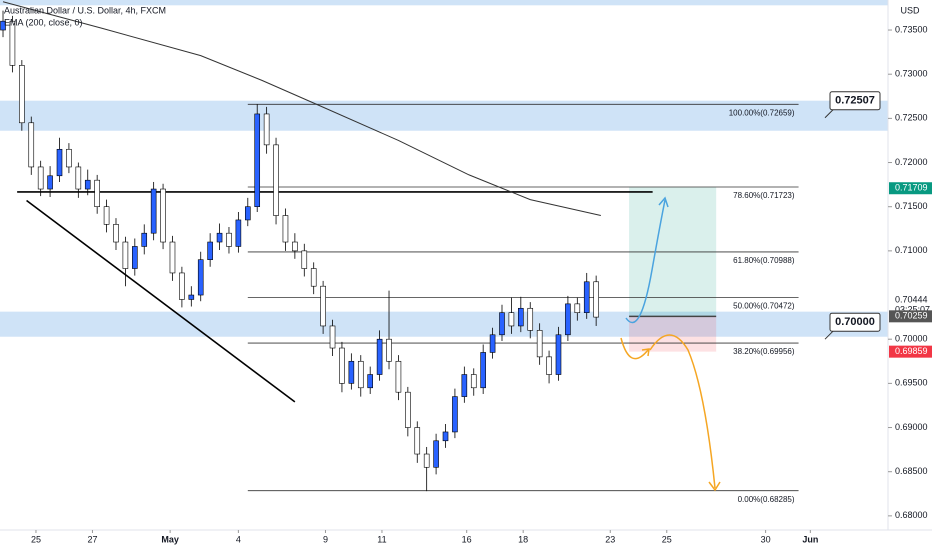 The image size is (932, 550). What do you see at coordinates (911, 162) in the screenshot?
I see `y-tick-label: 0.72000` at bounding box center [911, 162].